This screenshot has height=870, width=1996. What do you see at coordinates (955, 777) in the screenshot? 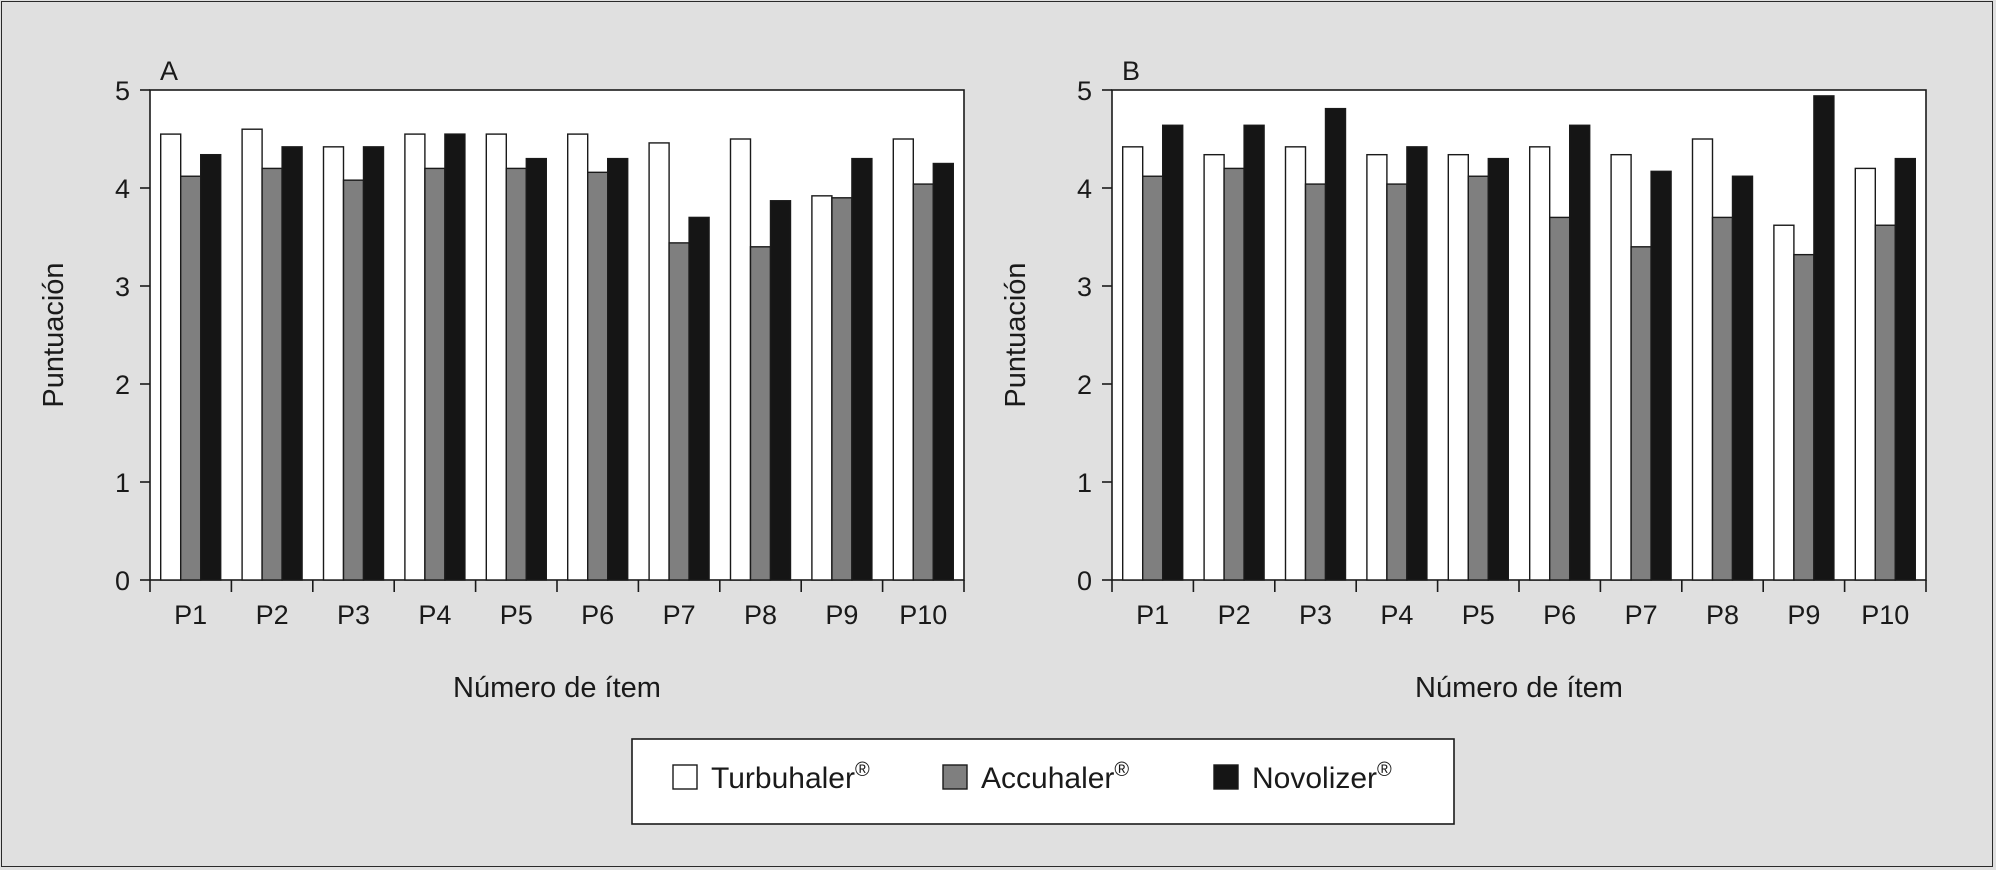
I see `legend-swatch-accuhaler` at bounding box center [955, 777].